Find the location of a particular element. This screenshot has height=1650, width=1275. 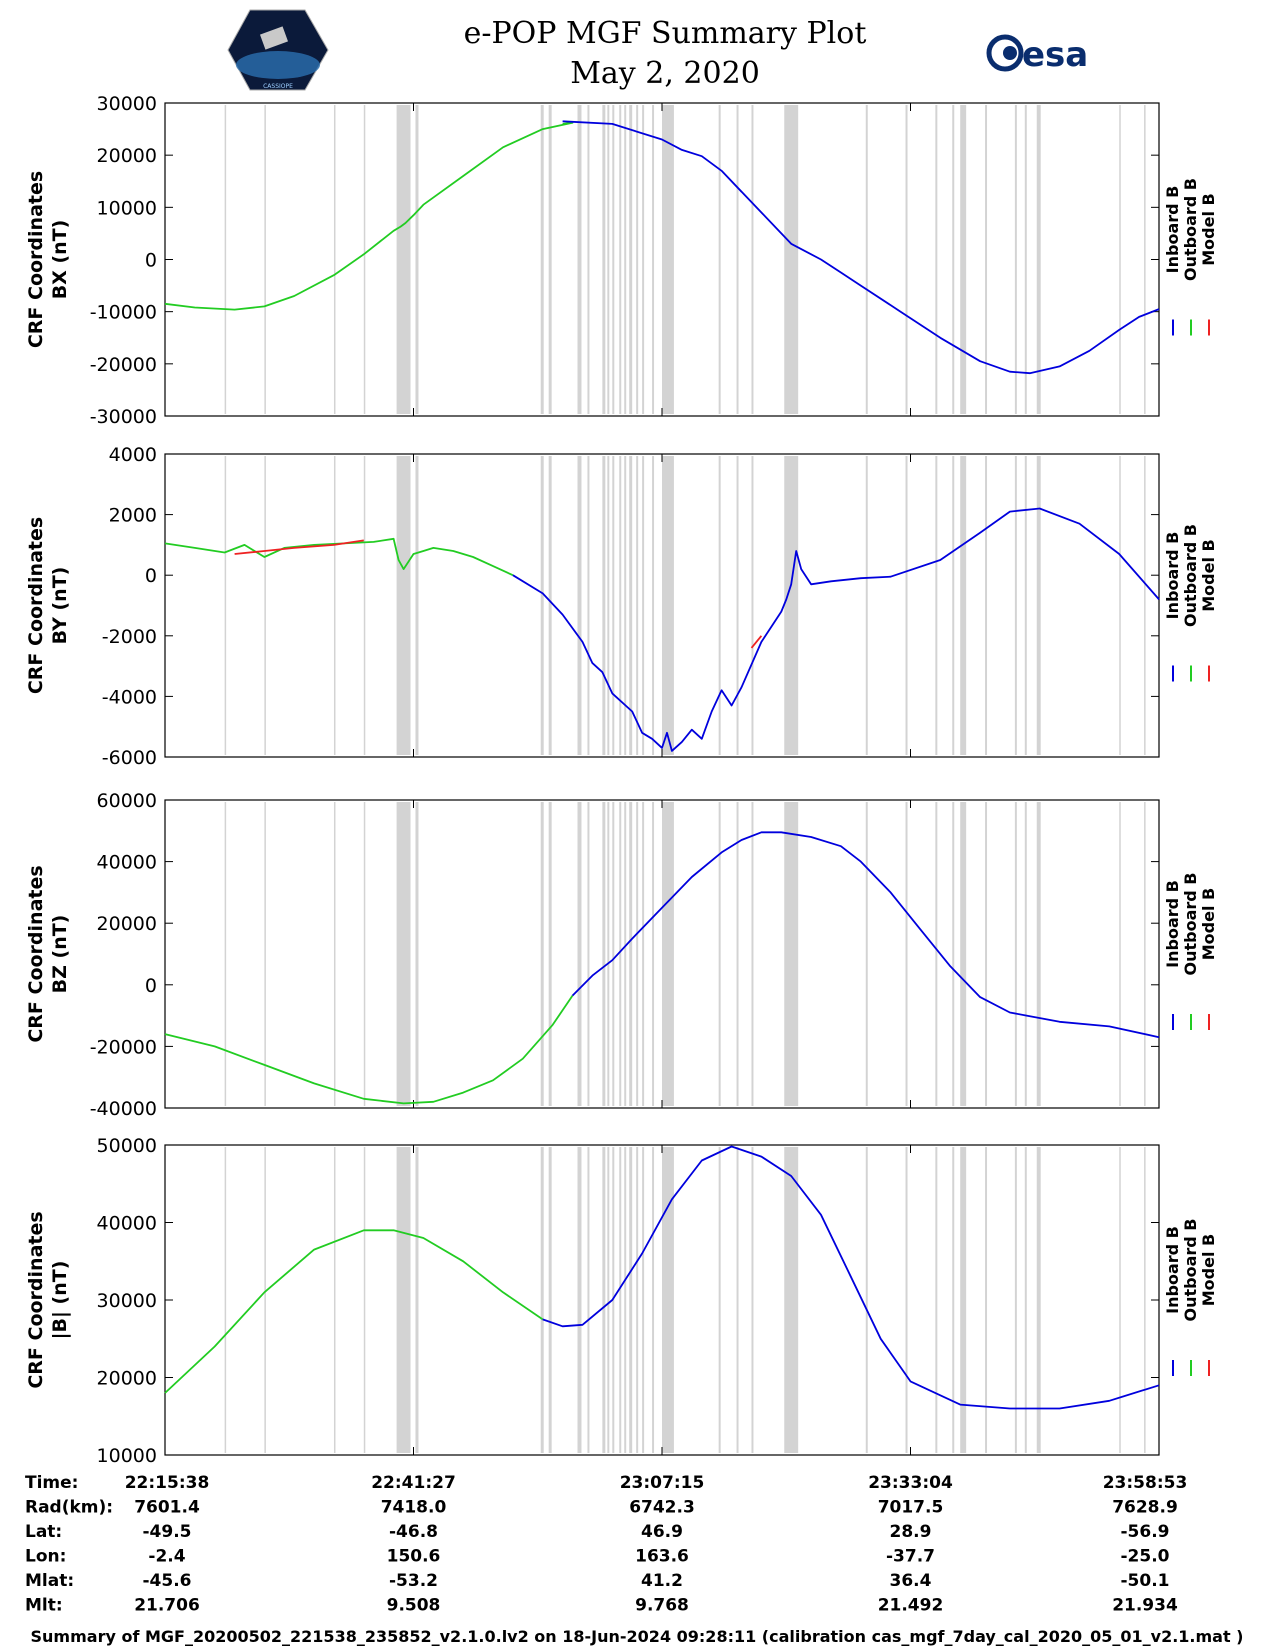

info-cell: -50.1 is located at coordinates (1145, 1581).